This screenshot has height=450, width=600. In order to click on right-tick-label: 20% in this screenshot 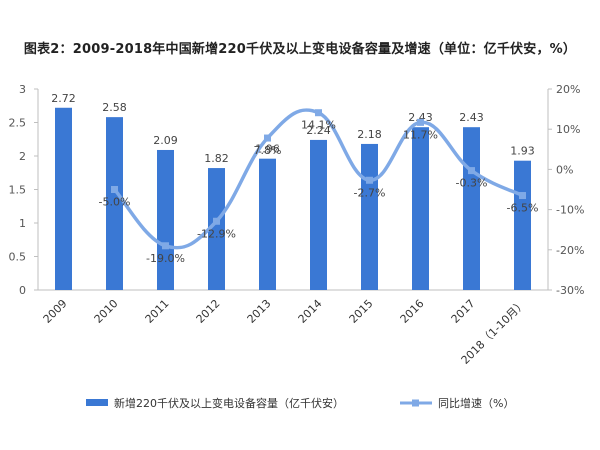, I will do `click(568, 89)`.